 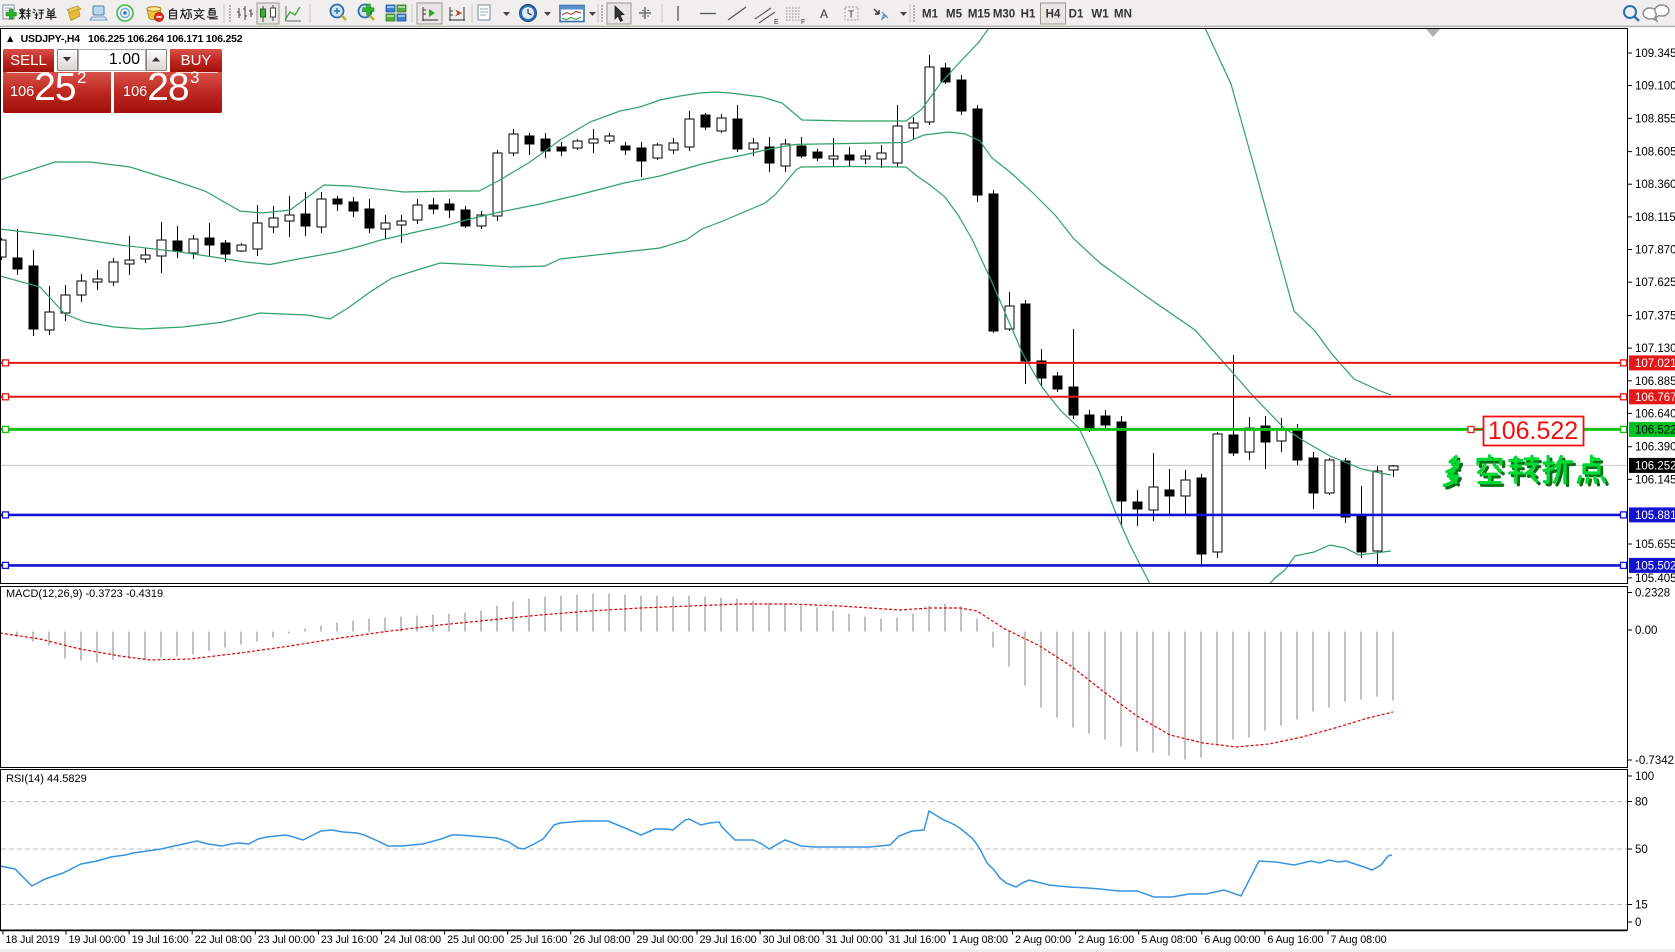 I want to click on svg-text: E, so click(x=776, y=22).